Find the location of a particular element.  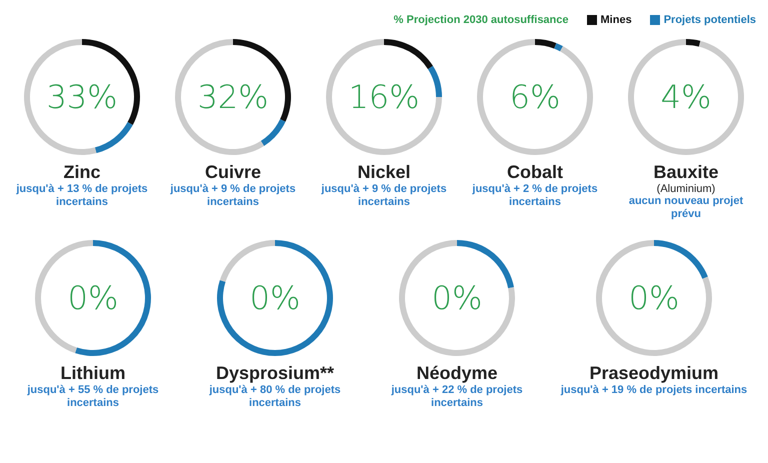

text: 4% is located at coordinates (686, 97).